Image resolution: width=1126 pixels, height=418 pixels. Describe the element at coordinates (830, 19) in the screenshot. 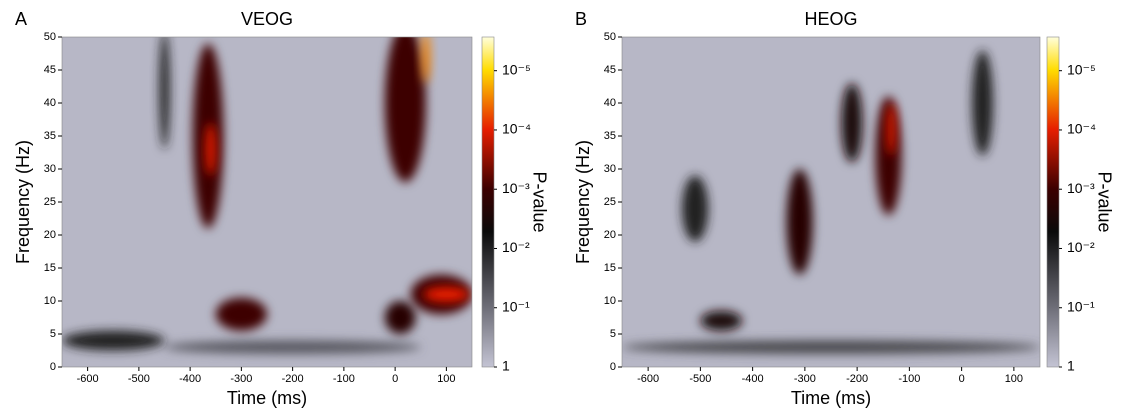

I see `chart-title: HEOG` at that location.